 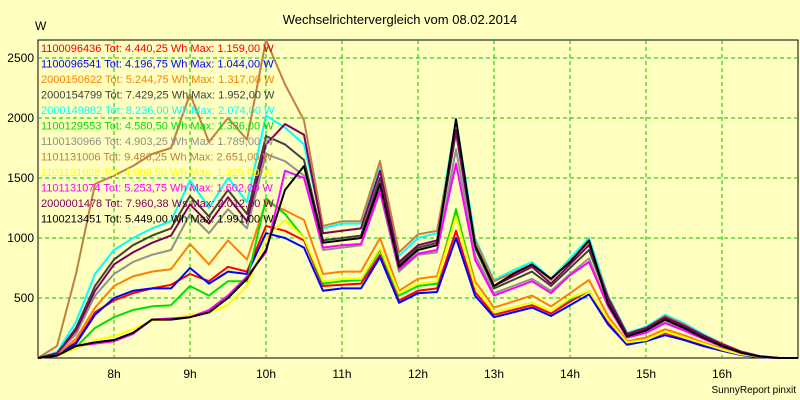 I want to click on chart-title: Wechselrichtervergleich vom 08.02.2014, so click(x=400, y=19).